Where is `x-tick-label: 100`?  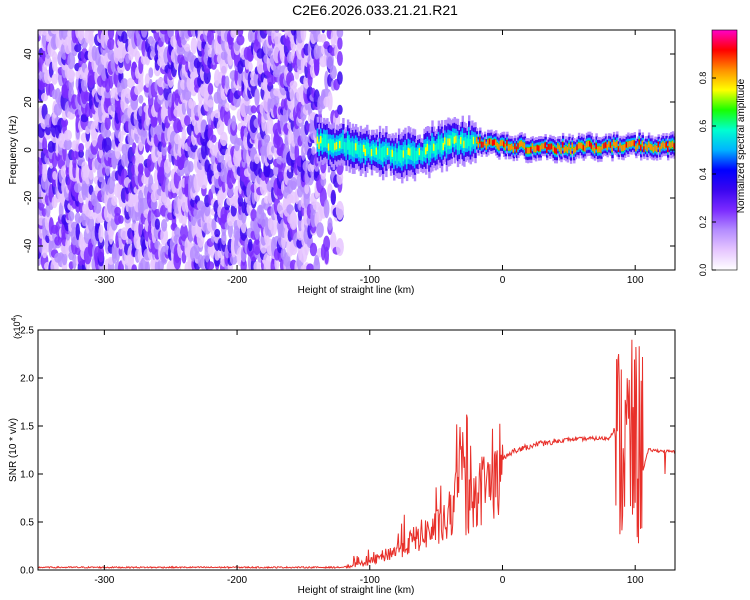
x-tick-label: 100 is located at coordinates (635, 280).